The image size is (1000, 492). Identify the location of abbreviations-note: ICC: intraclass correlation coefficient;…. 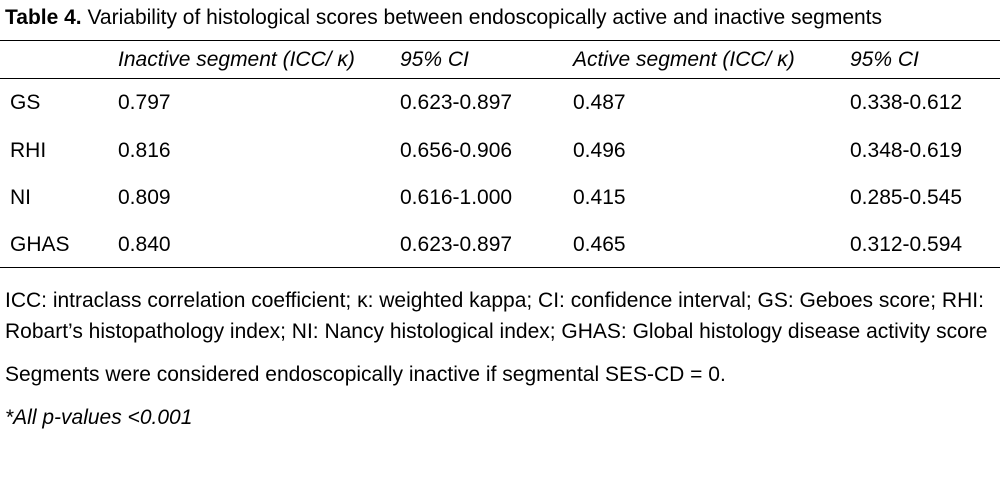
(496, 316).